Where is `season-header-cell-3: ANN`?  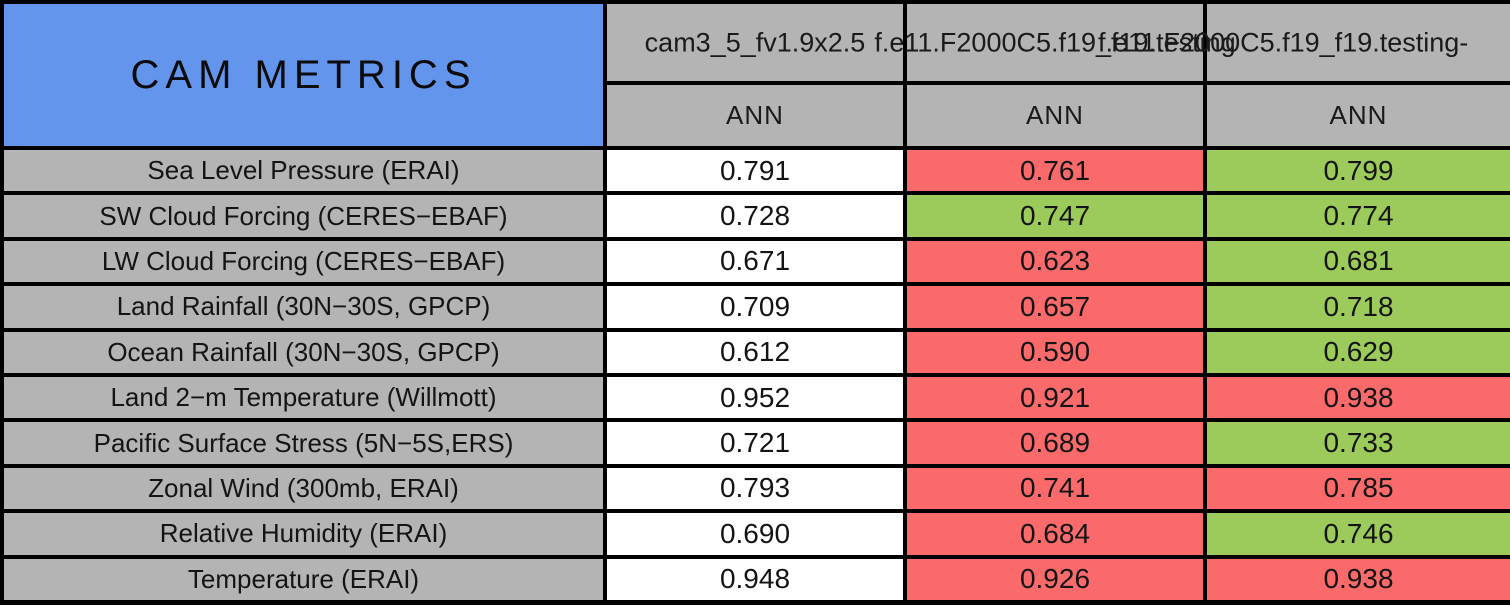 season-header-cell-3: ANN is located at coordinates (1358, 115).